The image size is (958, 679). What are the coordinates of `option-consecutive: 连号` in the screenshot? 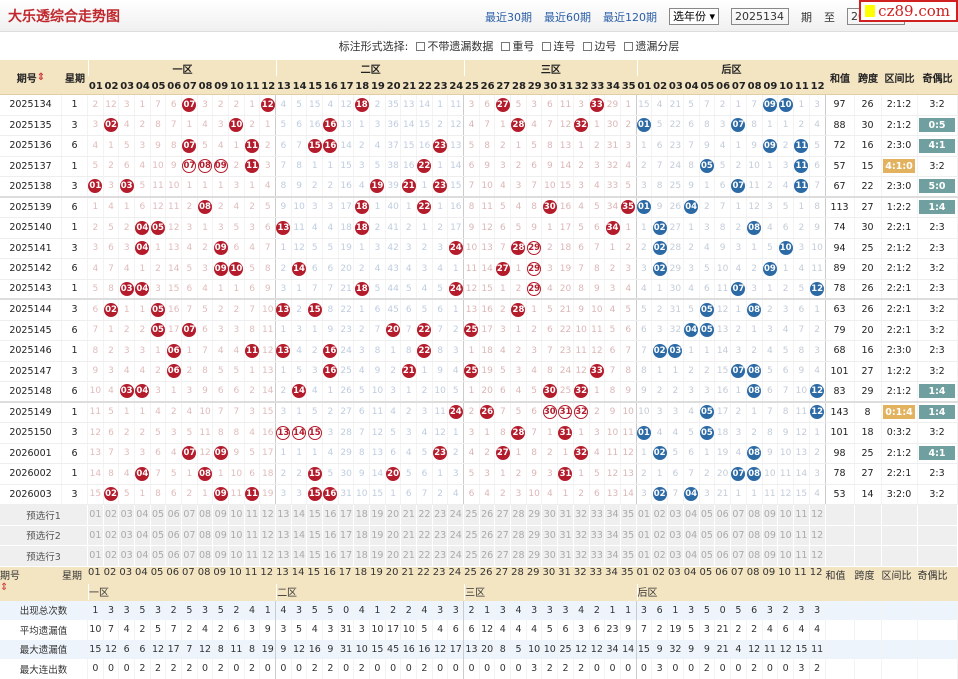 It's located at (558, 46).